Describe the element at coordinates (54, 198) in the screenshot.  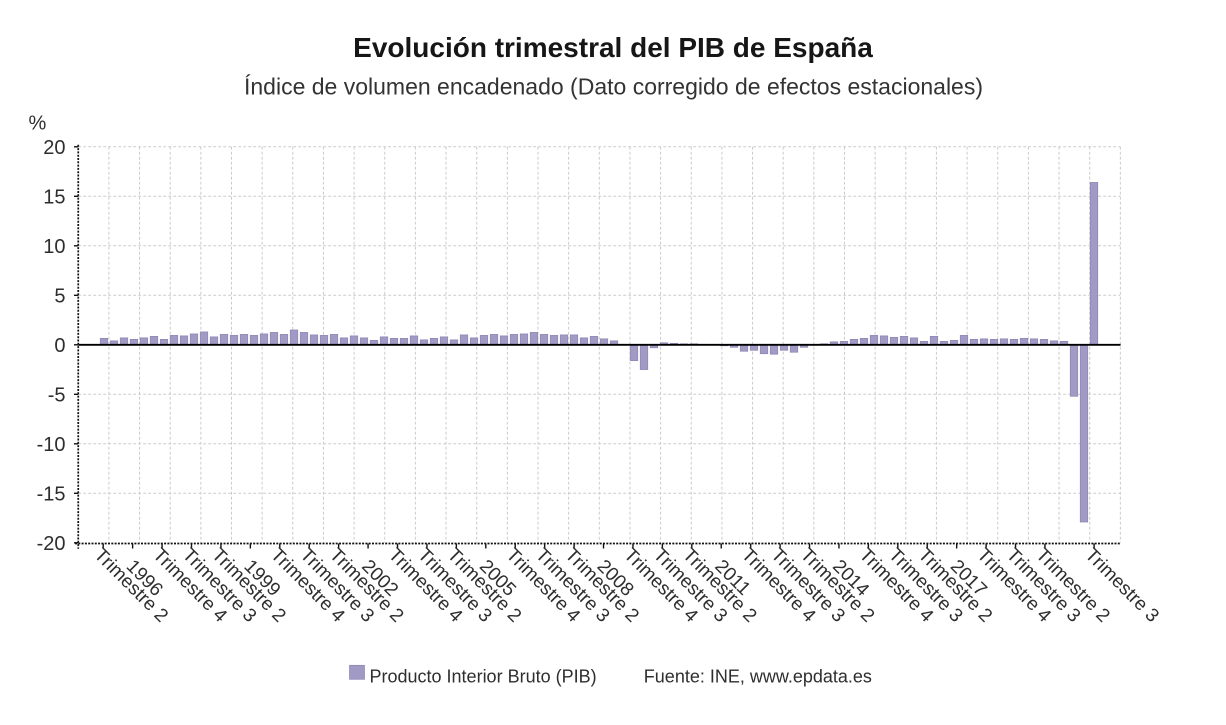
I see `svg-text: 15` at that location.